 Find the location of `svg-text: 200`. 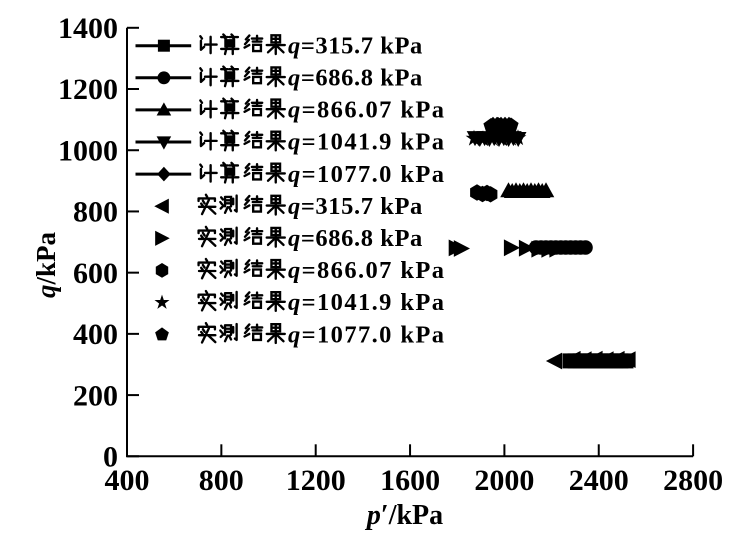

svg-text: 200 is located at coordinates (95, 395).